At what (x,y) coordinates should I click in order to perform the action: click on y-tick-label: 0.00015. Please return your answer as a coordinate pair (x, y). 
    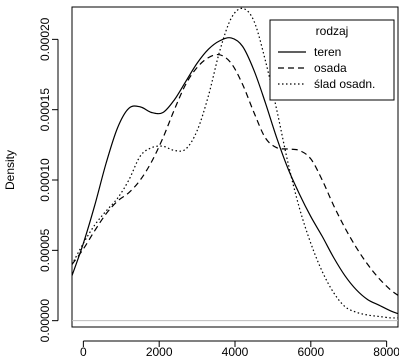
    Looking at the image, I should click on (45, 110).